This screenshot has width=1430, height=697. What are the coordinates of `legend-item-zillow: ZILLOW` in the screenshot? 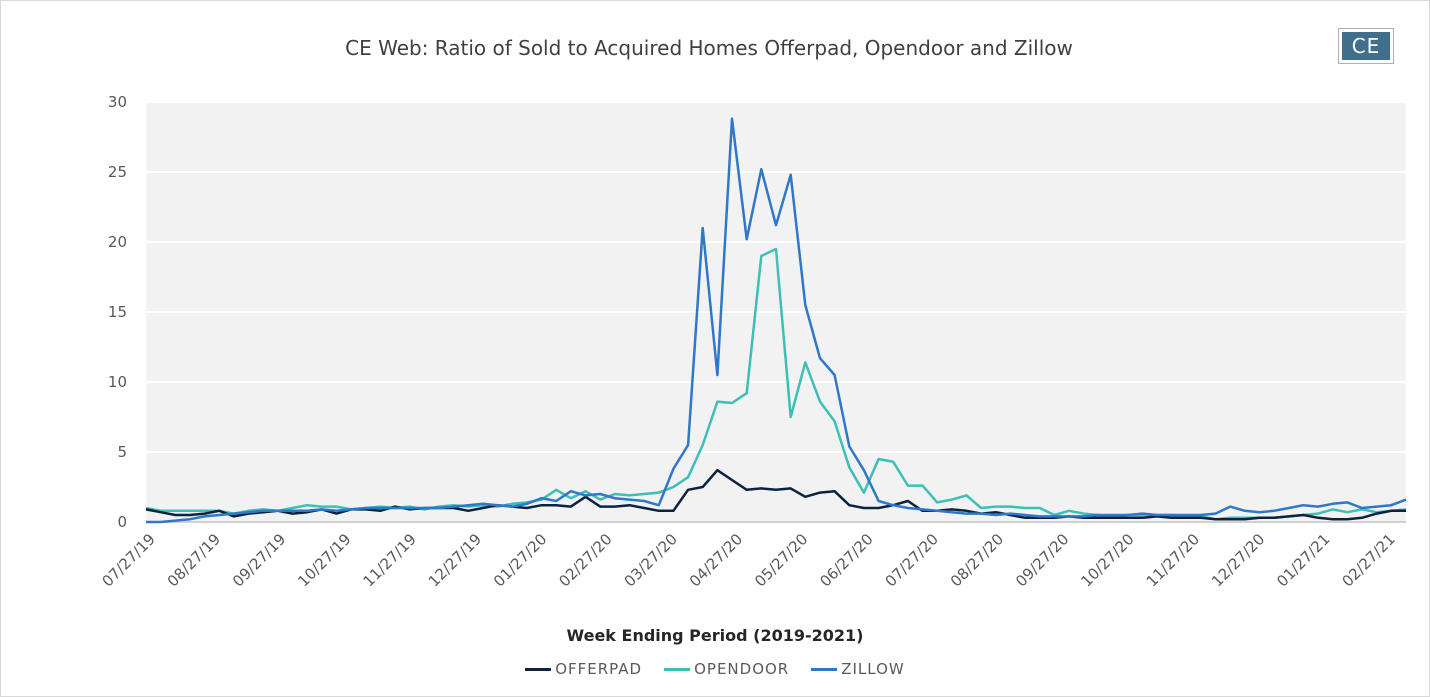 It's located at (858, 669).